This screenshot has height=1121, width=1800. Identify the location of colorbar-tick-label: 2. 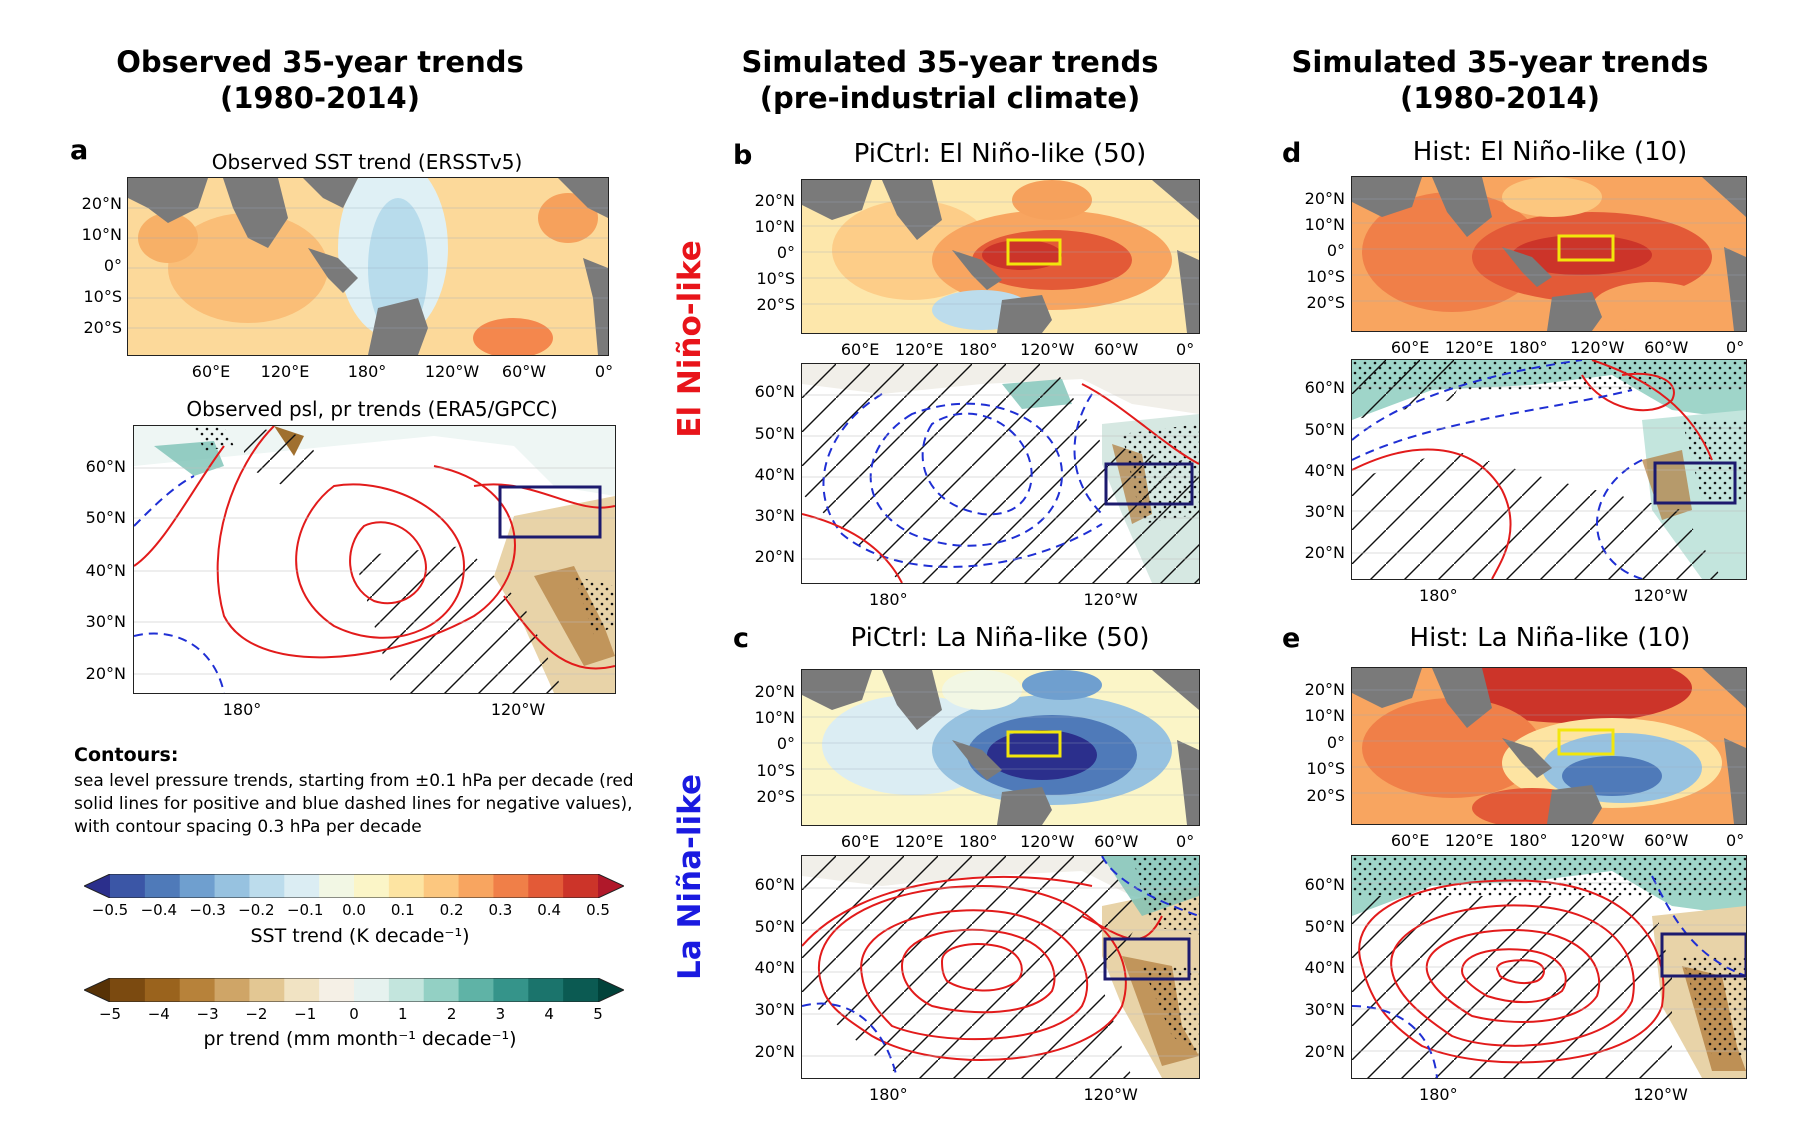
(451, 1014).